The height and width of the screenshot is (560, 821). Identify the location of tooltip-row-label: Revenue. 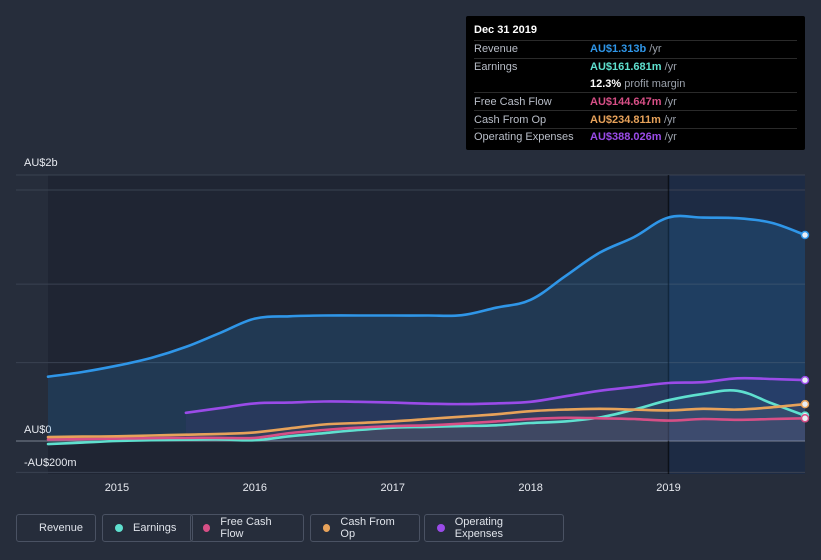
(496, 49).